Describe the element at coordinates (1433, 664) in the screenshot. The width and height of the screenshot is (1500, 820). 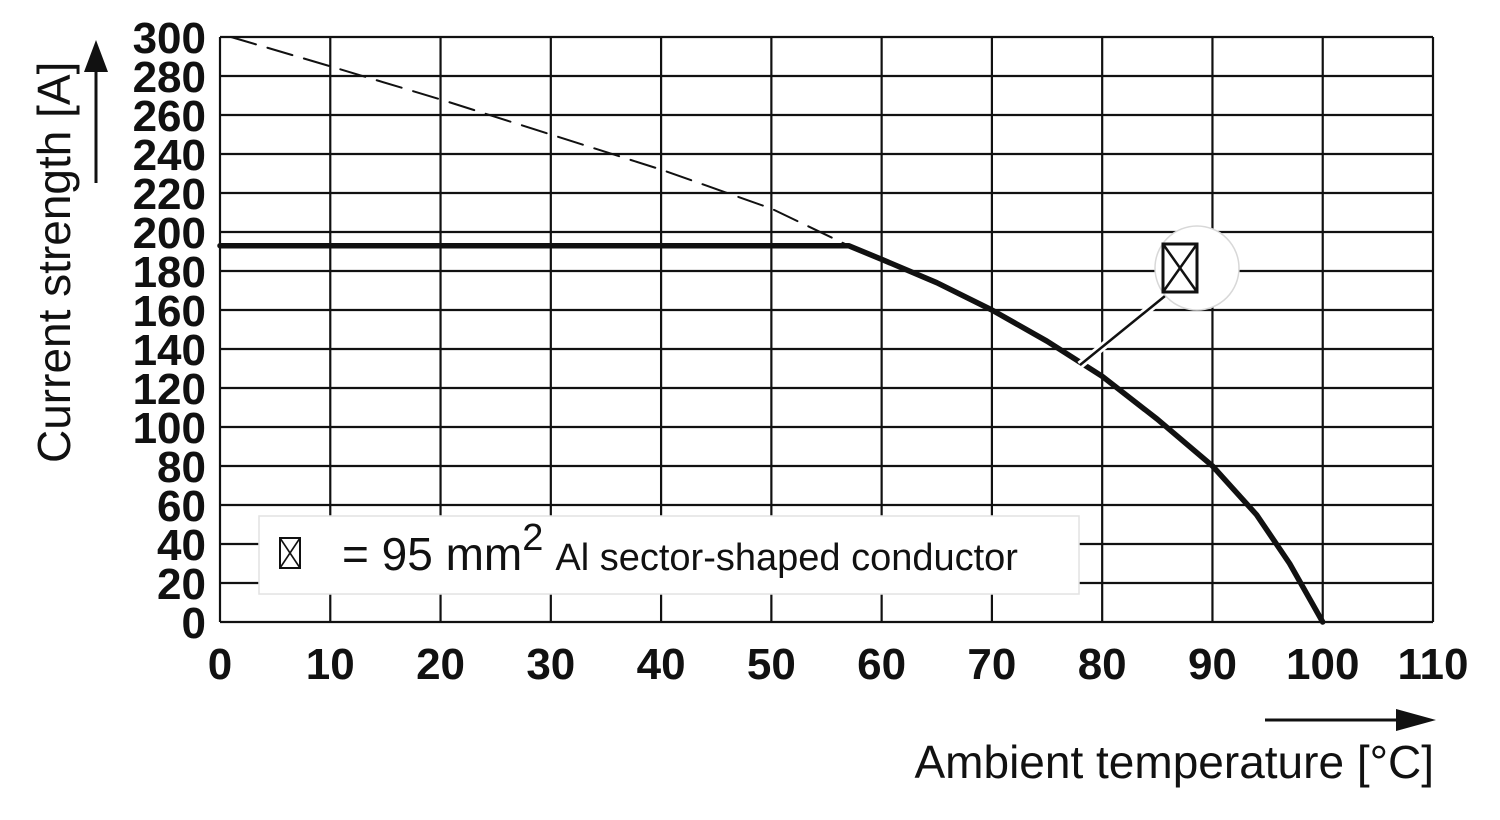
I see `x-tick-label: 110` at that location.